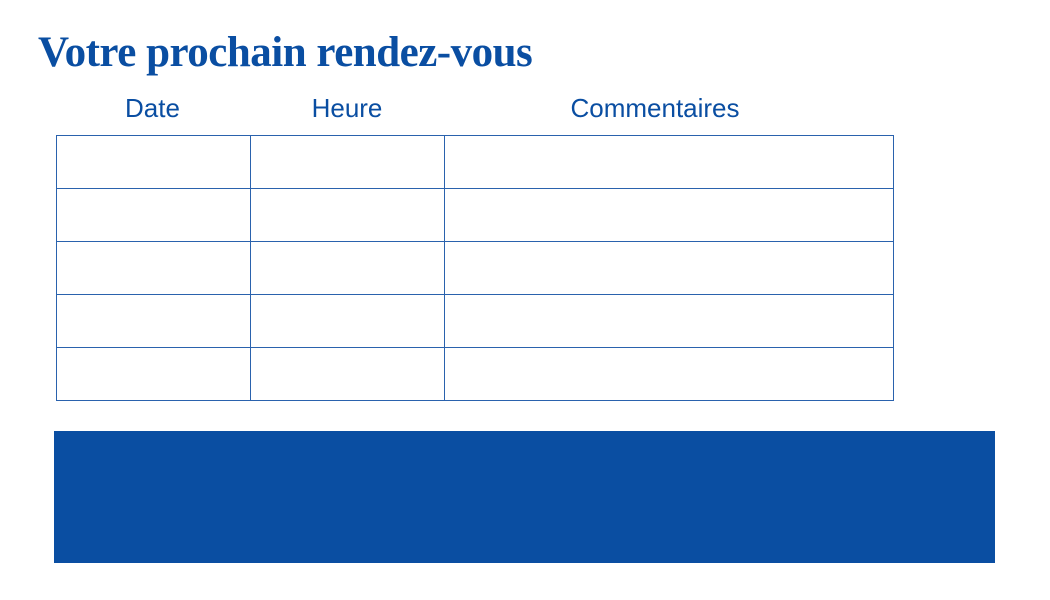 Image resolution: width=1050 pixels, height=600 pixels. Describe the element at coordinates (285, 52) in the screenshot. I see `page-title: Votre prochain rendez-vous` at that location.